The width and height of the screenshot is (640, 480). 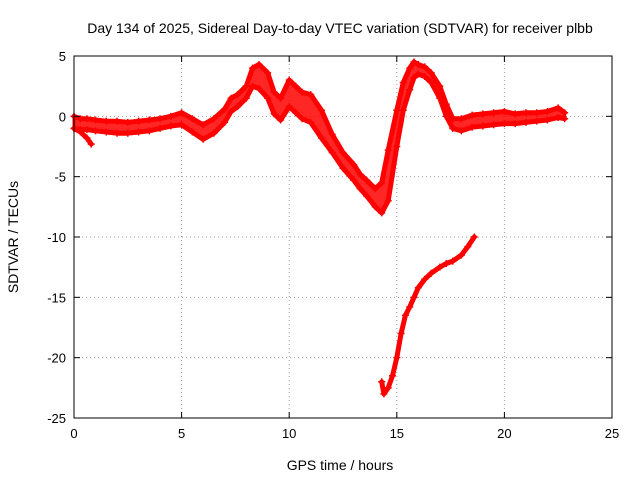 What do you see at coordinates (73, 433) in the screenshot?
I see `x-tick-label: 0` at bounding box center [73, 433].